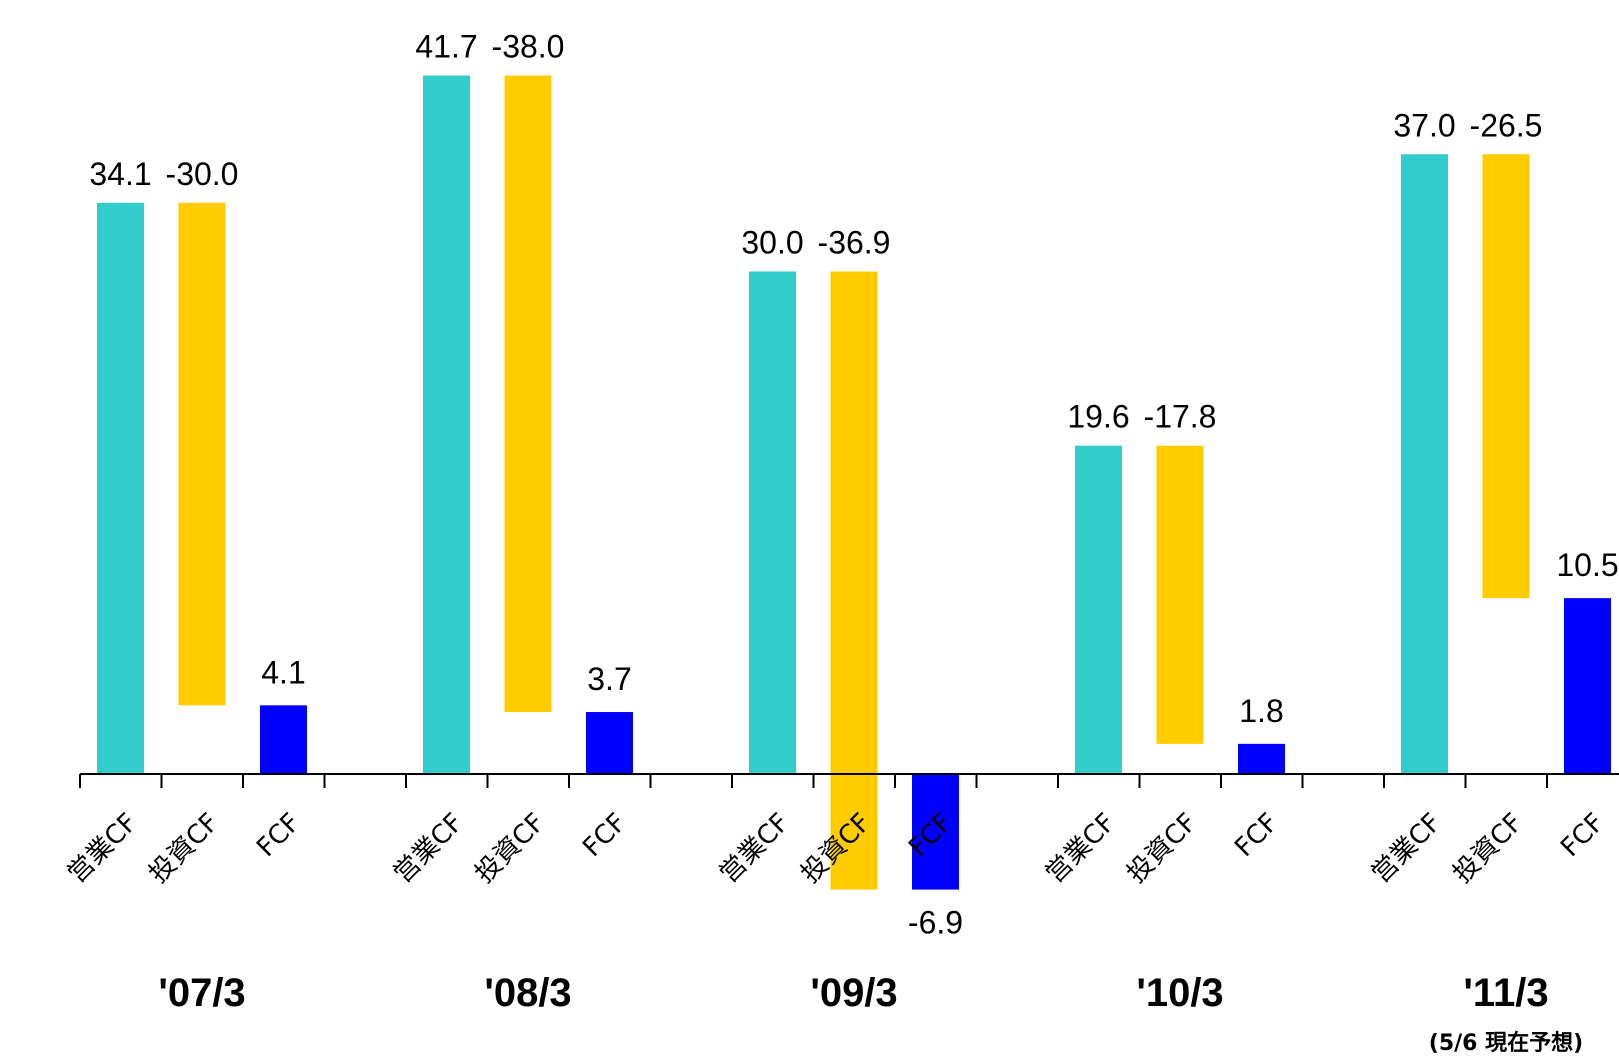 This screenshot has height=1059, width=1619. I want to click on period-label: '08/3, so click(527, 993).